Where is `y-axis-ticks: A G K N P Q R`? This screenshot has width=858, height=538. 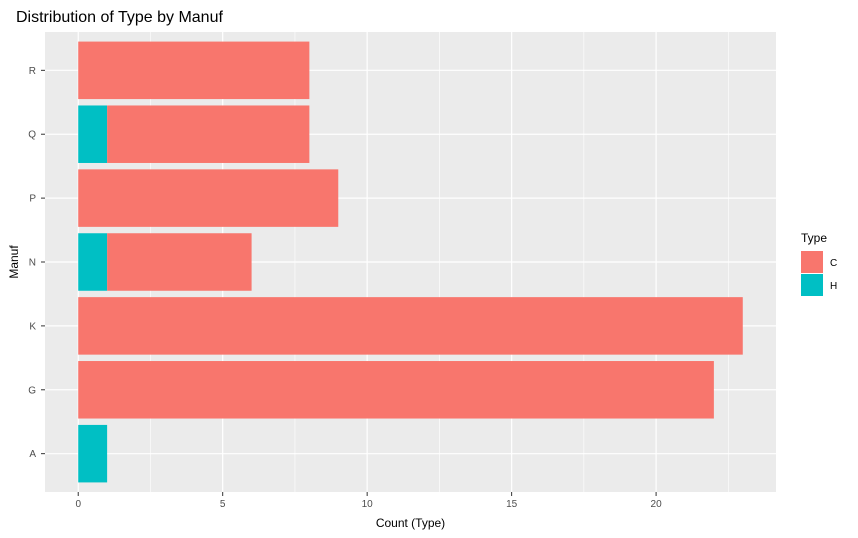
y-axis-ticks: A G K N P Q R is located at coordinates (36, 263).